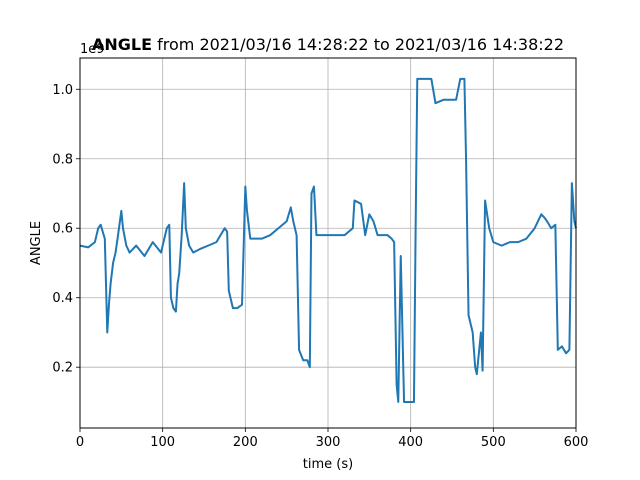  Describe the element at coordinates (62, 159) in the screenshot. I see `y-tick-label: 0.8` at that location.